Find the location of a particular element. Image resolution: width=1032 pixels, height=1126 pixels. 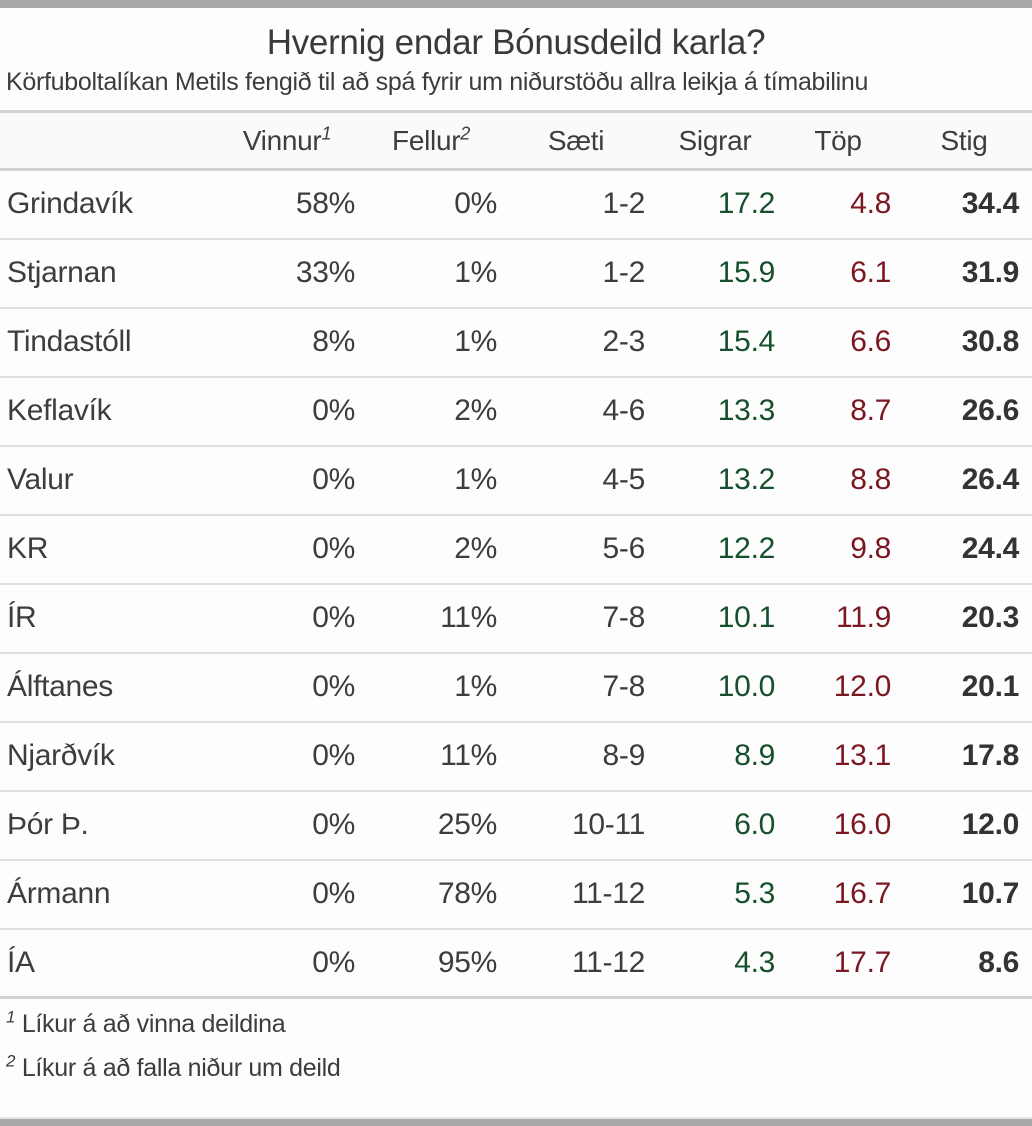

footnote-1: 1 Líkur á að vinna deildina is located at coordinates (516, 1024).